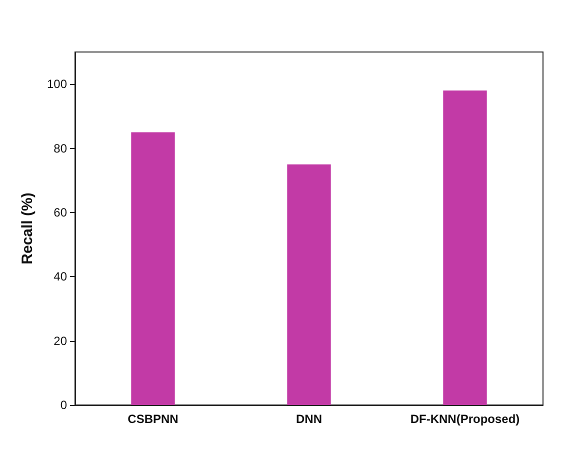 Image resolution: width=571 pixels, height=451 pixels. Describe the element at coordinates (61, 277) in the screenshot. I see `y-tick-label: 40` at that location.